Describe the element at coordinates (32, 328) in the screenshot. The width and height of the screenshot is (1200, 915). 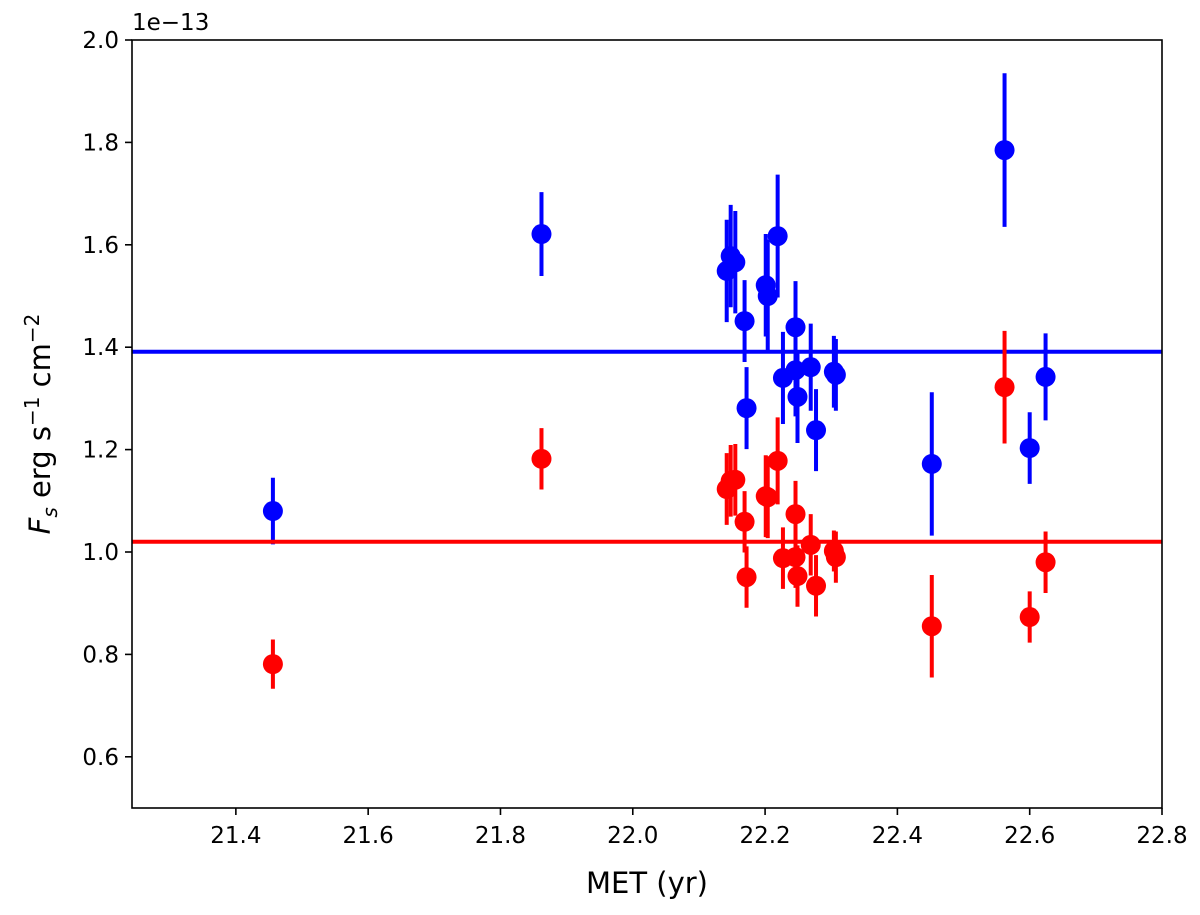
I see `y-label-sup2: −2` at that location.